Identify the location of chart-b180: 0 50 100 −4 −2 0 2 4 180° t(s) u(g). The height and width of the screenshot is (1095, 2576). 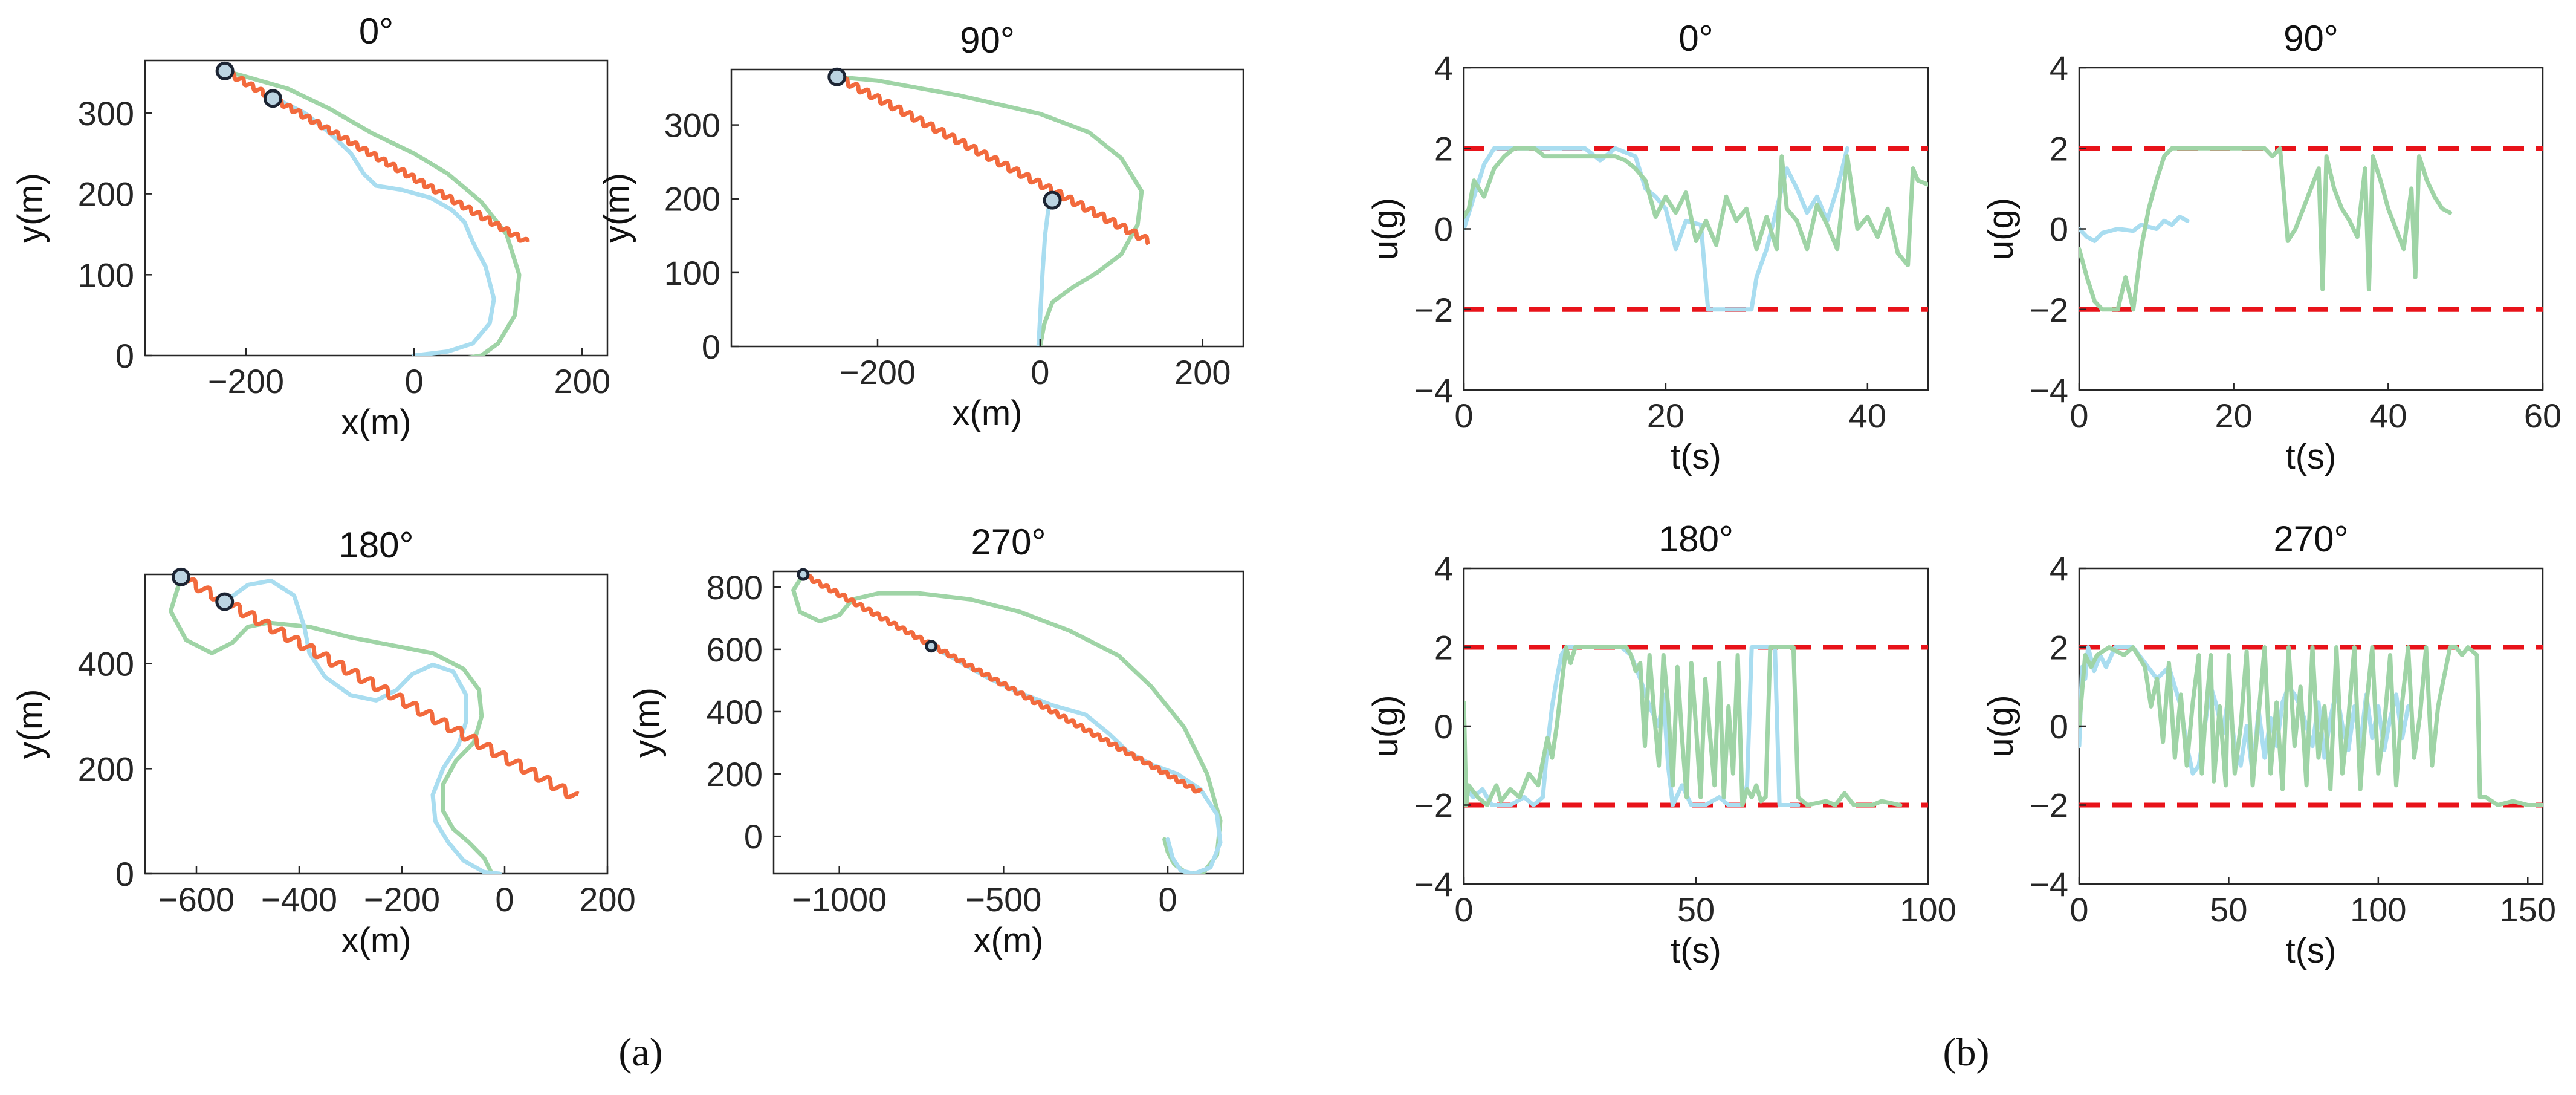
(1661, 744).